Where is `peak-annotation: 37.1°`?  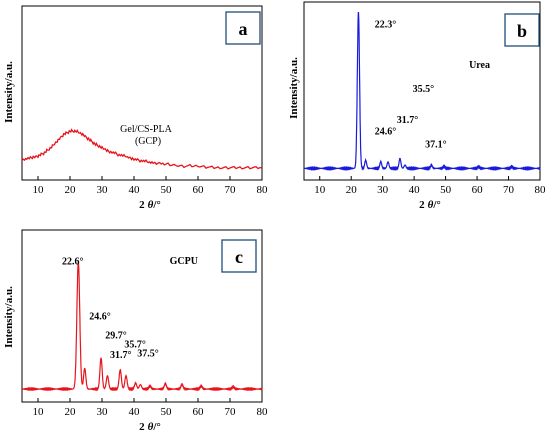 peak-annotation: 37.1° is located at coordinates (436, 144).